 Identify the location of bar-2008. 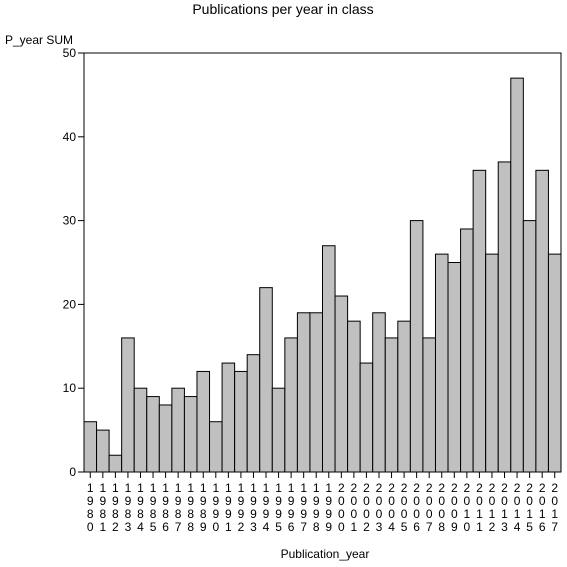
(441, 363).